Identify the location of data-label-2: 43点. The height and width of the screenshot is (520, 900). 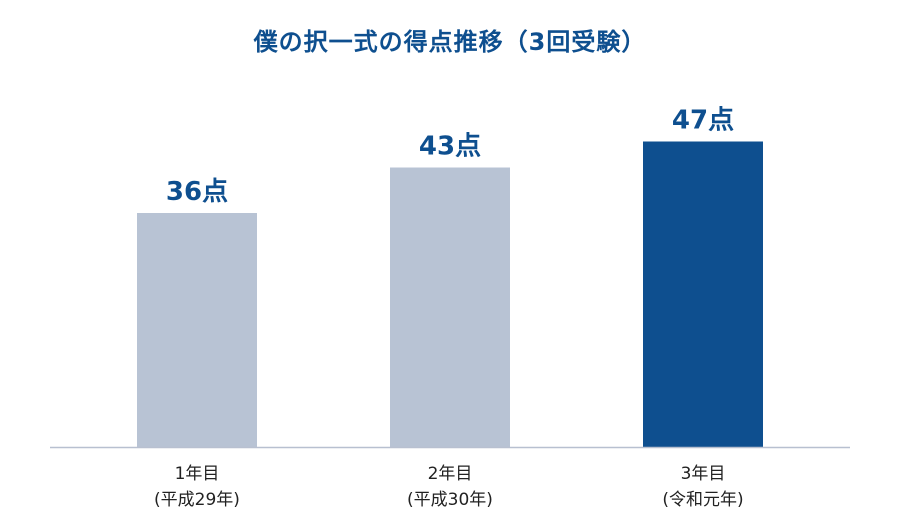
(450, 146).